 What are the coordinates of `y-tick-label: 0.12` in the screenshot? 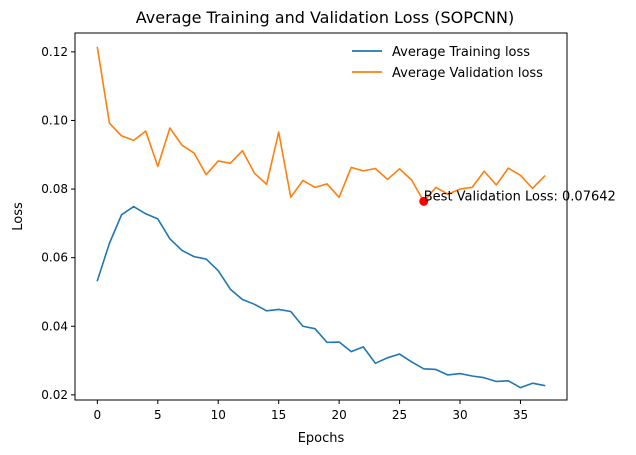 It's located at (54, 52).